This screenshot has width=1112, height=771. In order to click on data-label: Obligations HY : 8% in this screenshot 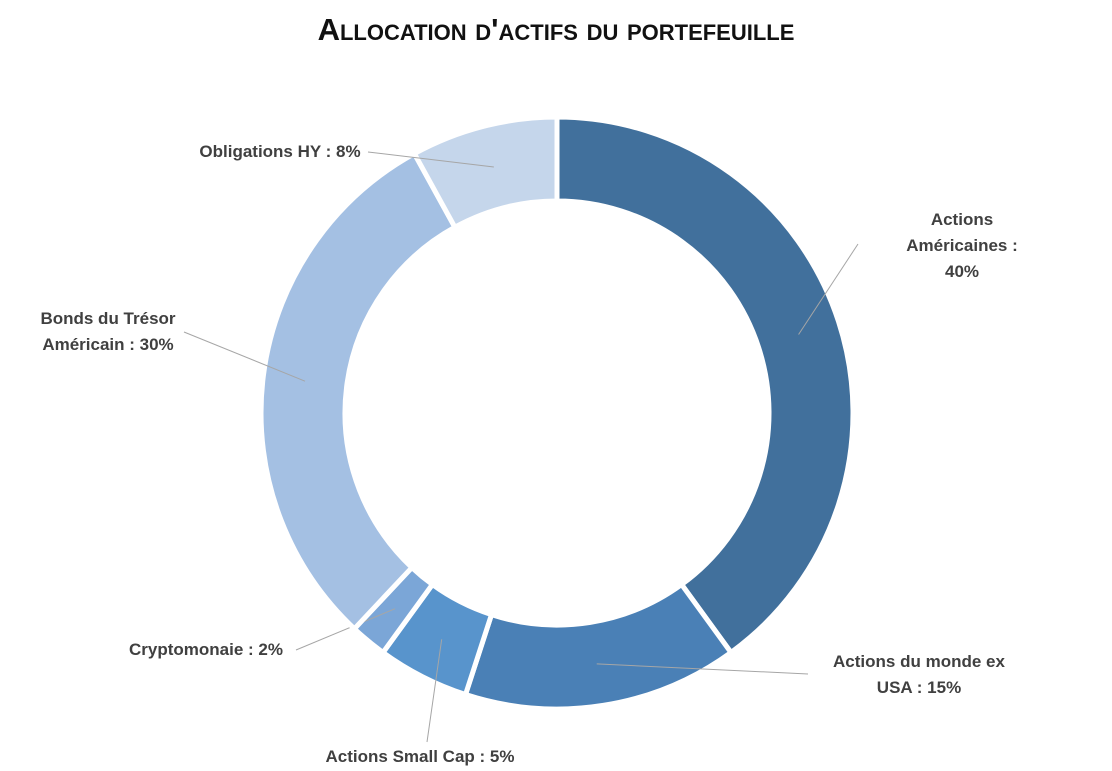, I will do `click(280, 151)`.